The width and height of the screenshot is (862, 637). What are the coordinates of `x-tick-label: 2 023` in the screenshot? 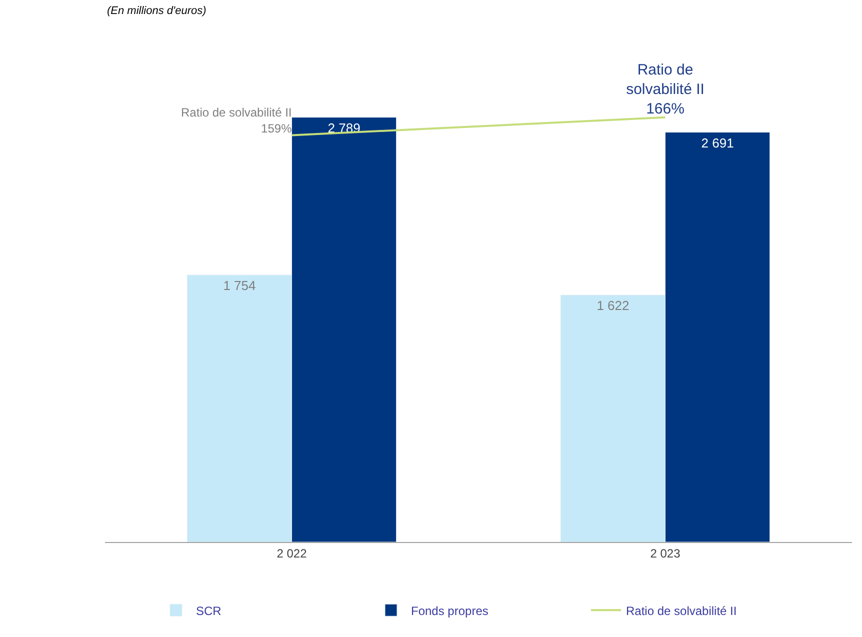 It's located at (665, 553).